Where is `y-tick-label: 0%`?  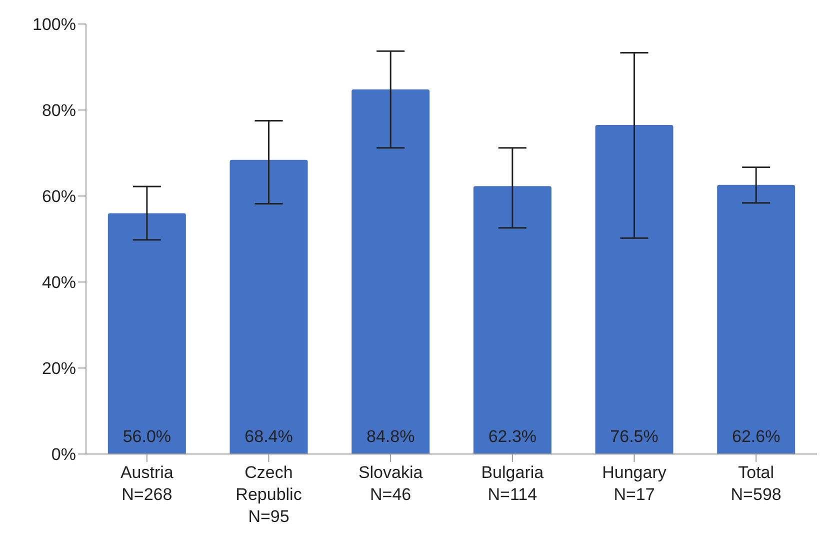 y-tick-label: 0% is located at coordinates (63, 454).